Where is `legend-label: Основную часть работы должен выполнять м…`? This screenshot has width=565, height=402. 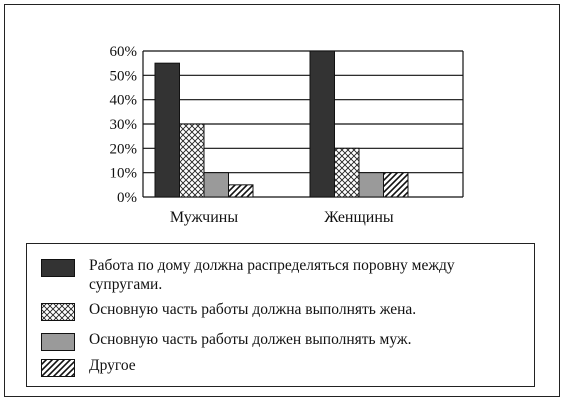
legend-label: Основную часть работы должен выполнять м… is located at coordinates (250, 339).